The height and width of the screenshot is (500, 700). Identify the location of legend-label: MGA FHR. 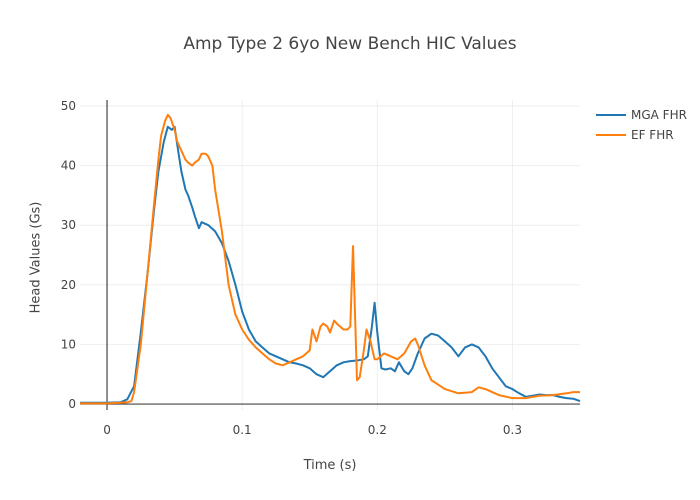
(659, 115).